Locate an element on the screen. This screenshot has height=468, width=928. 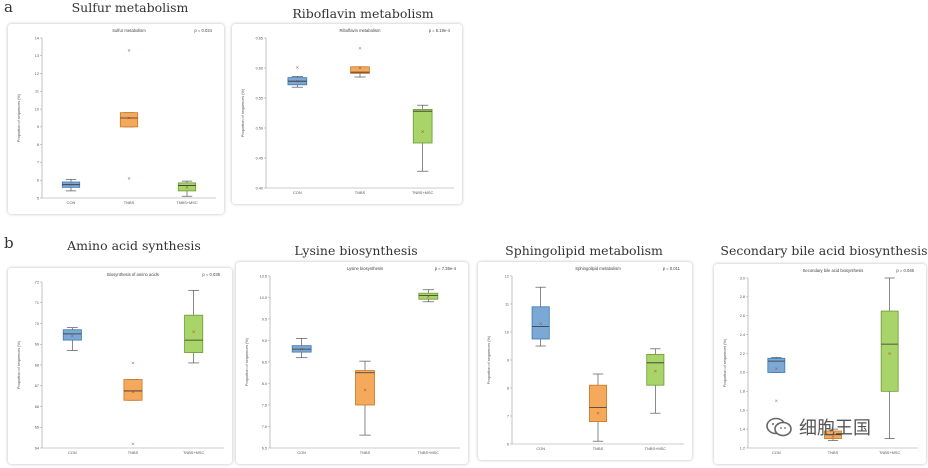
panel-label-b: b is located at coordinates (9, 243).